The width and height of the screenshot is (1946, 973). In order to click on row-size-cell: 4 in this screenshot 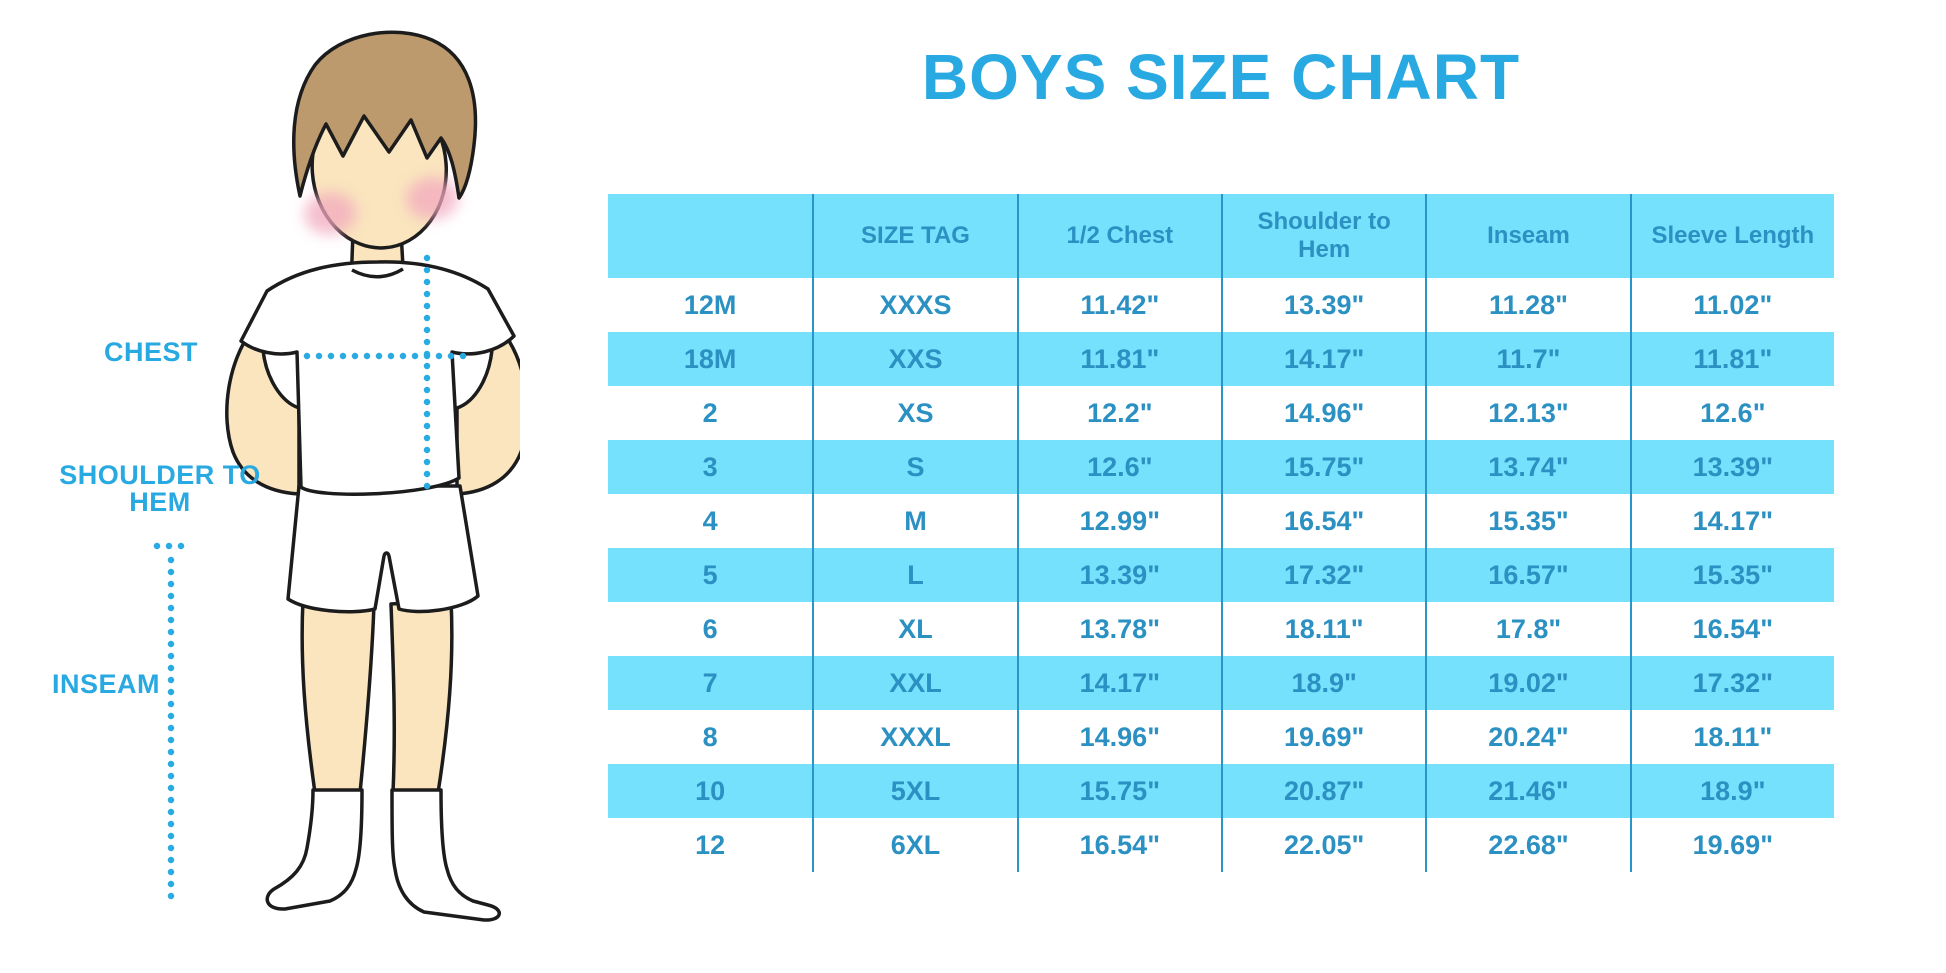, I will do `click(710, 520)`.